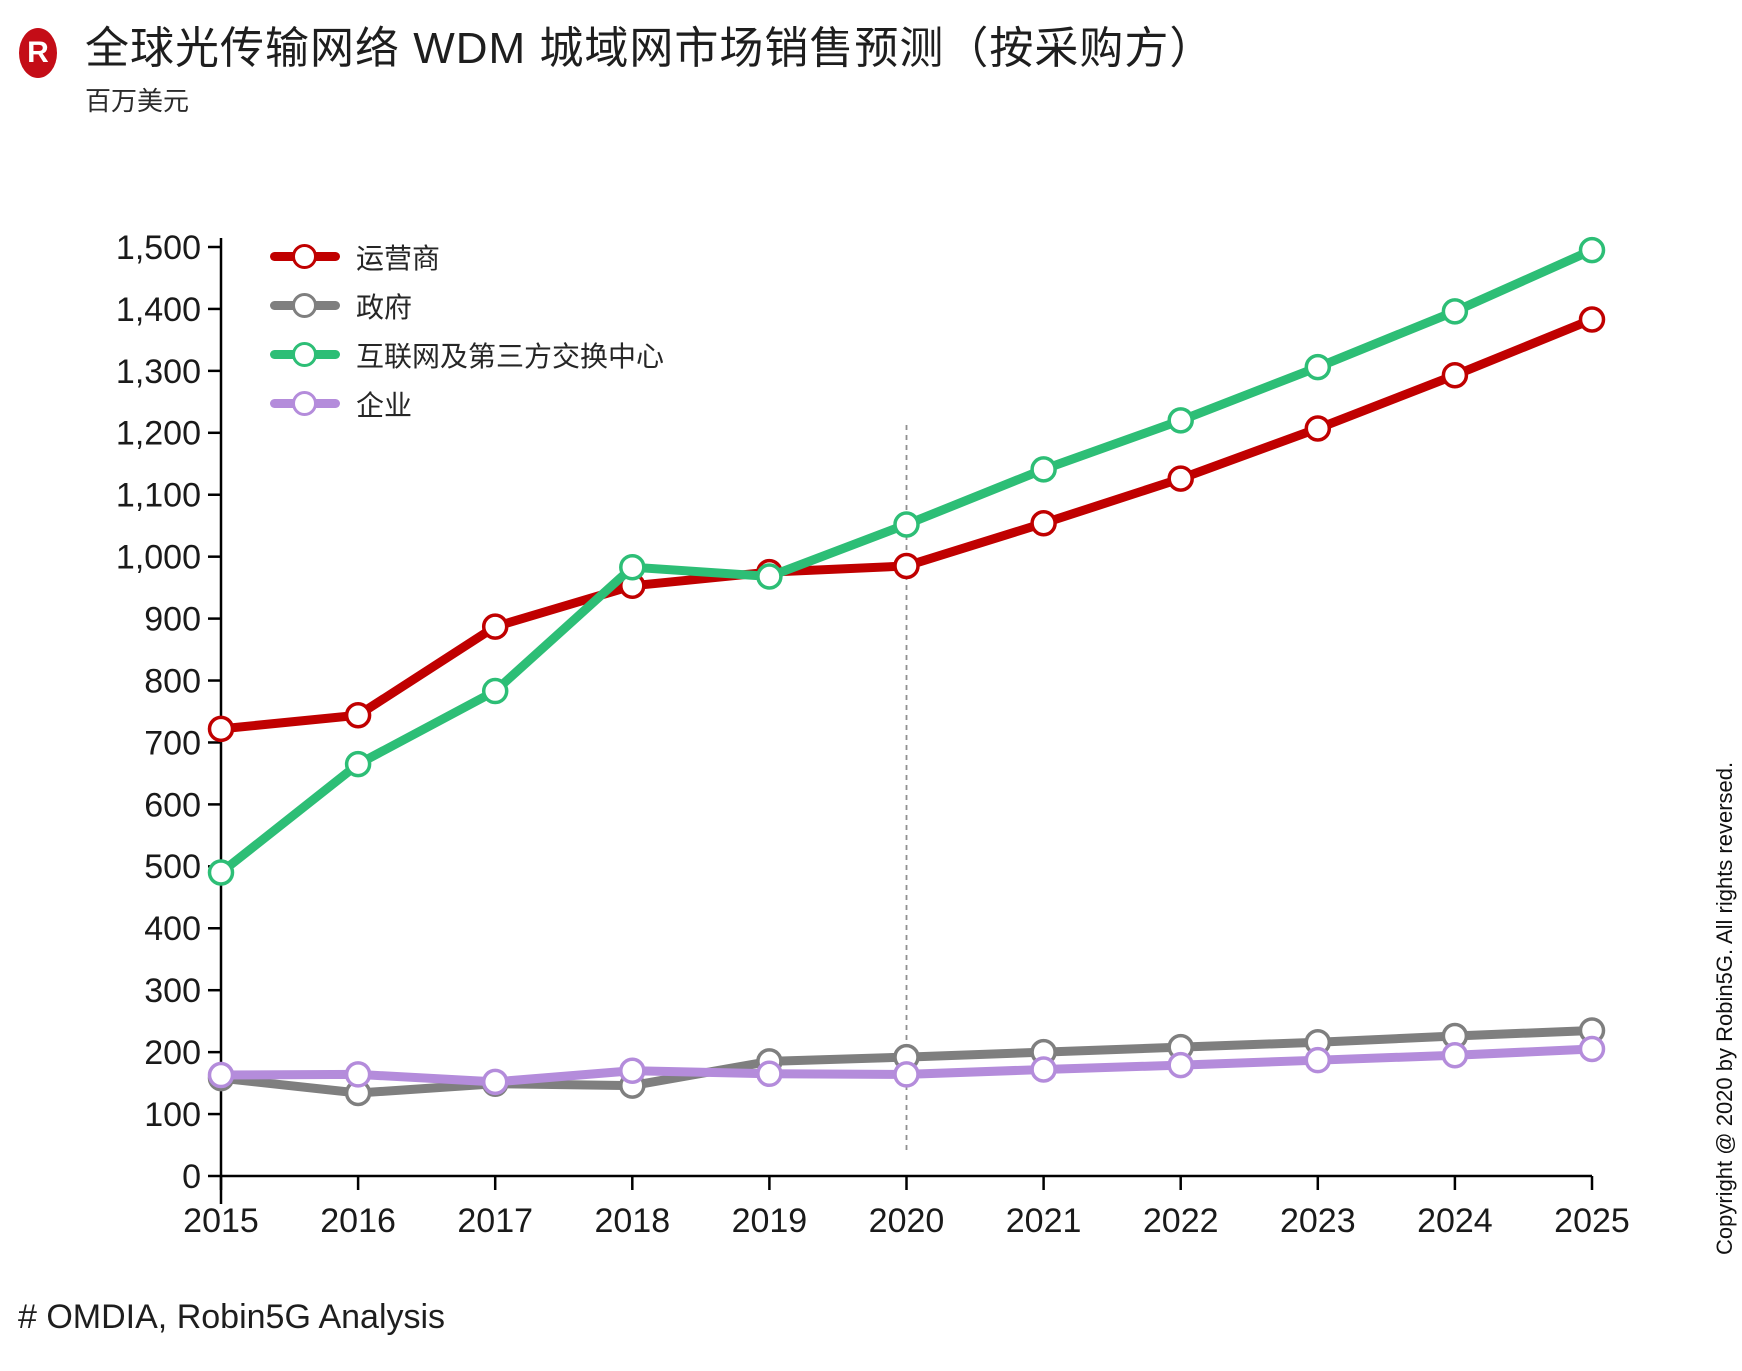 The height and width of the screenshot is (1371, 1742). What do you see at coordinates (158, 310) in the screenshot?
I see `y-tick-label: 1,400` at bounding box center [158, 310].